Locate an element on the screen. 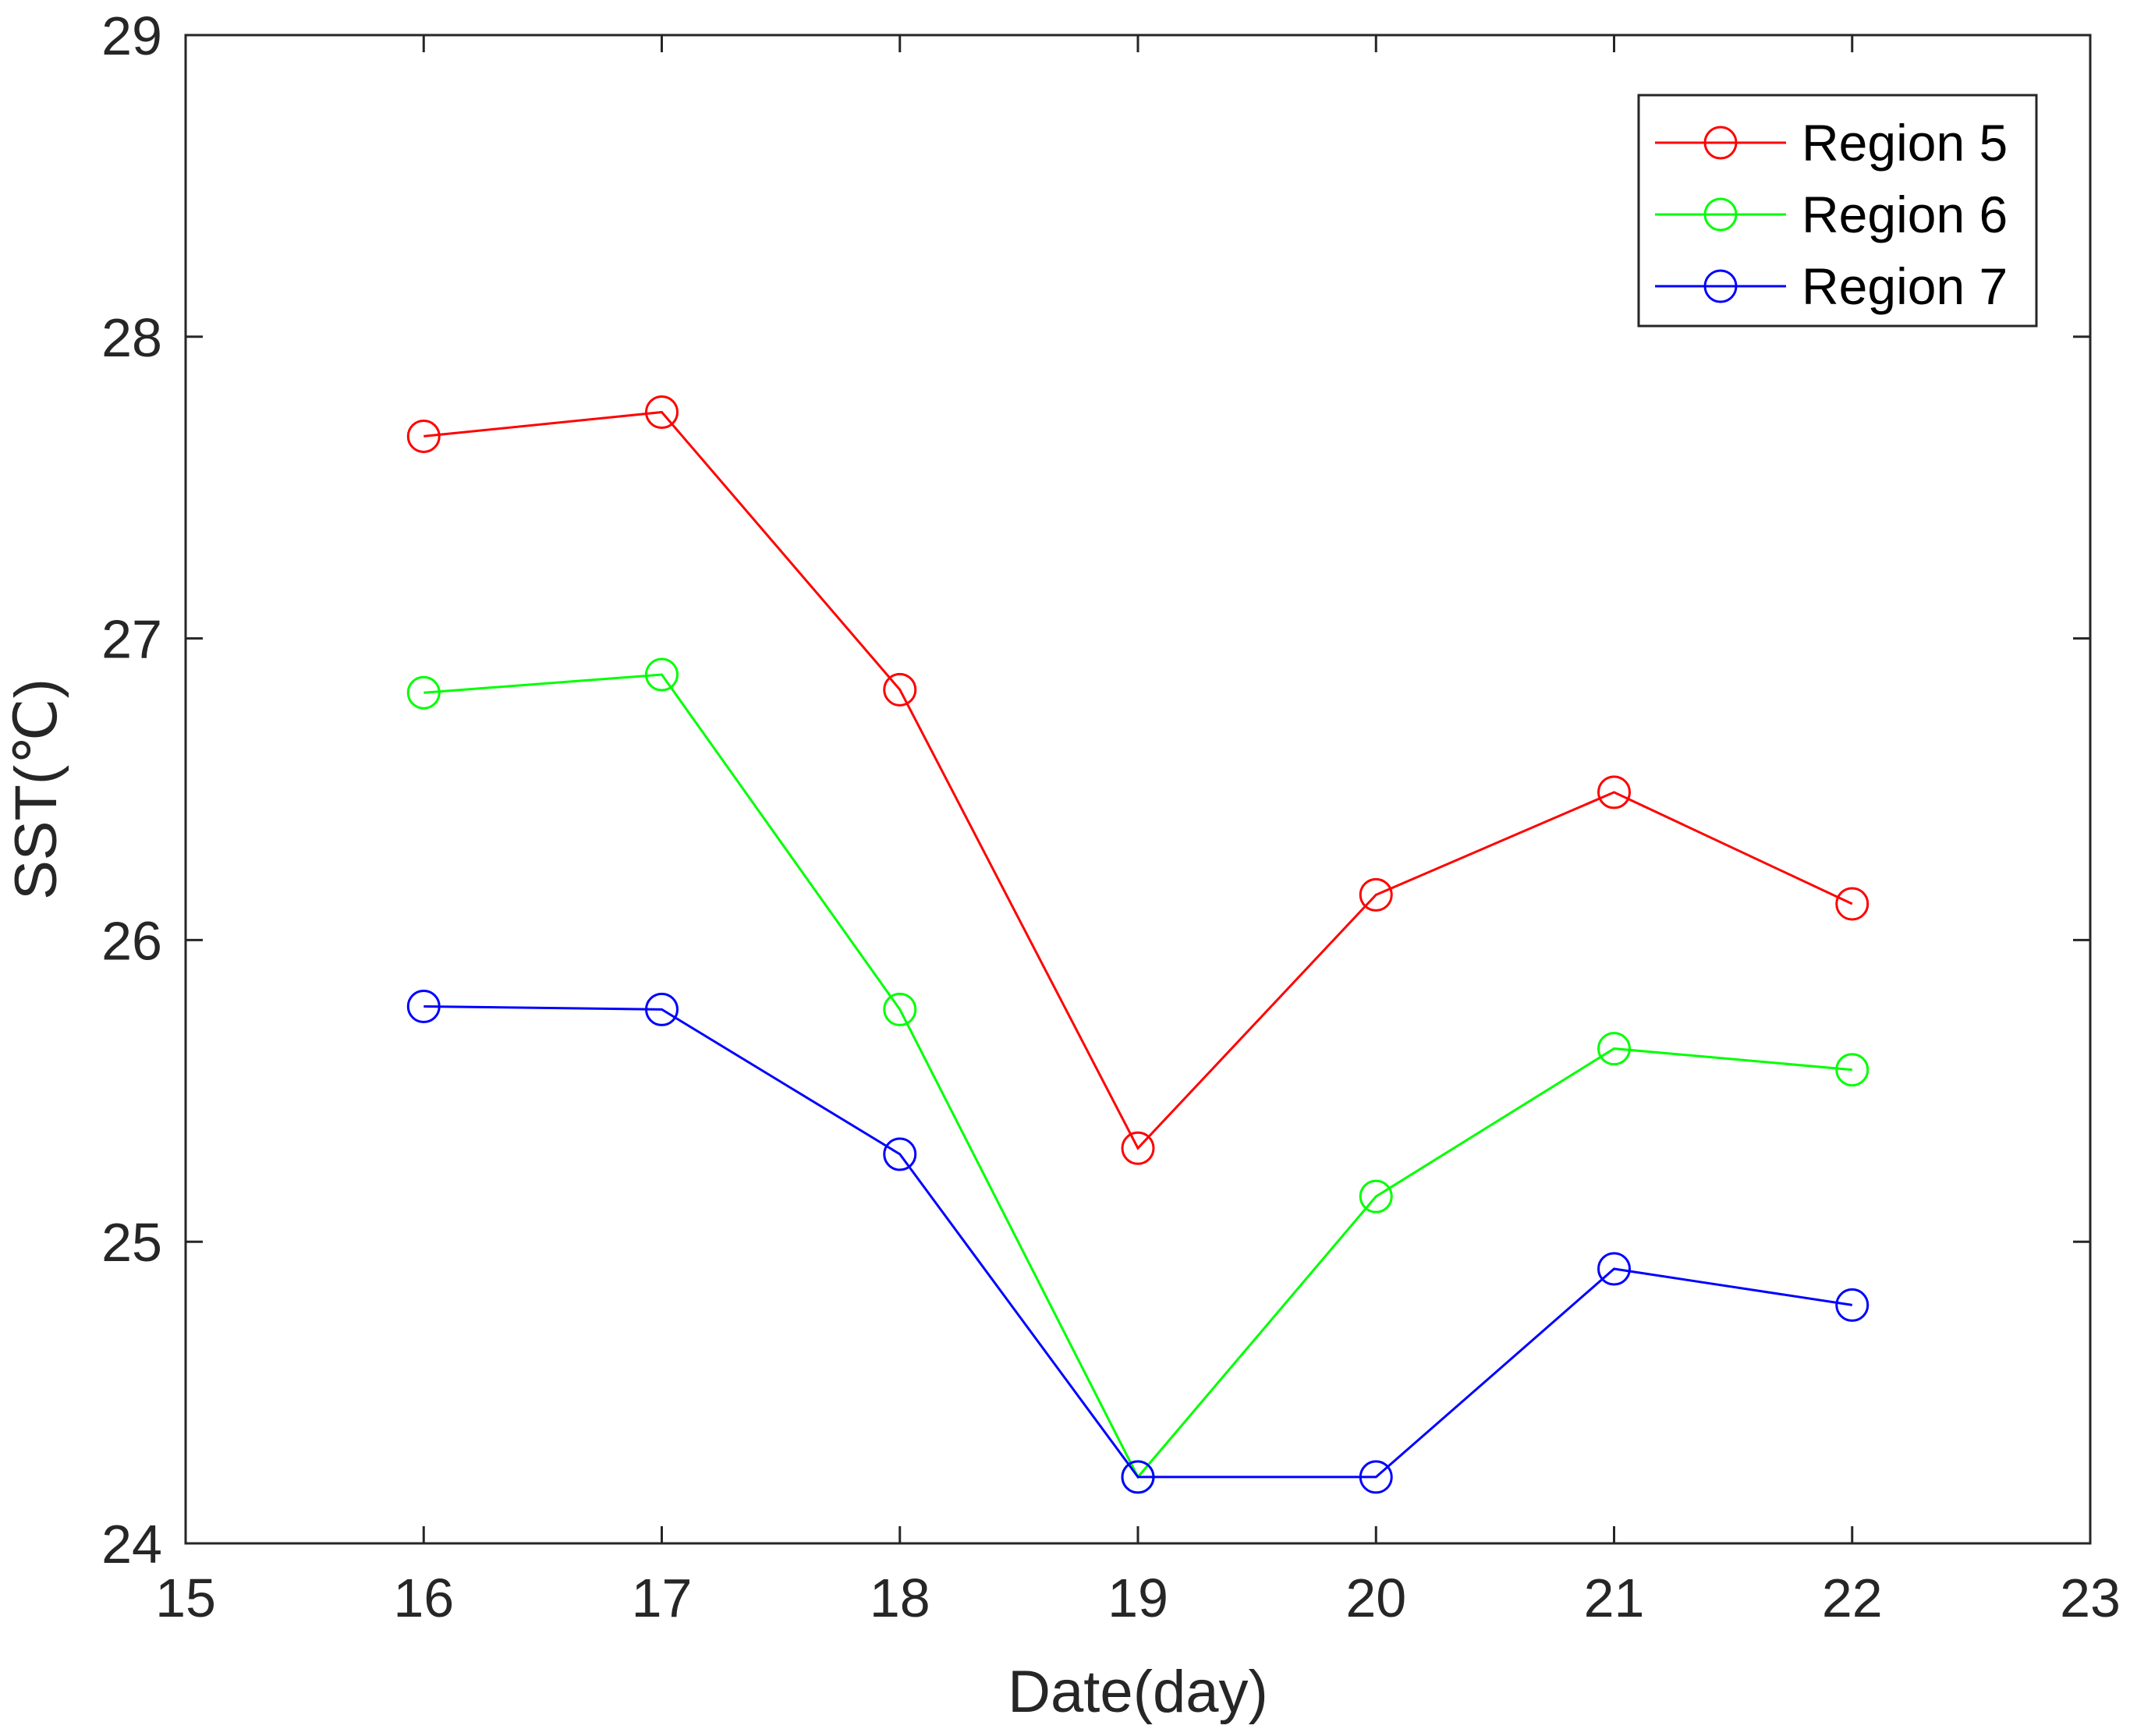 The image size is (2130, 1736). y-tick-label: 27 is located at coordinates (131, 639).